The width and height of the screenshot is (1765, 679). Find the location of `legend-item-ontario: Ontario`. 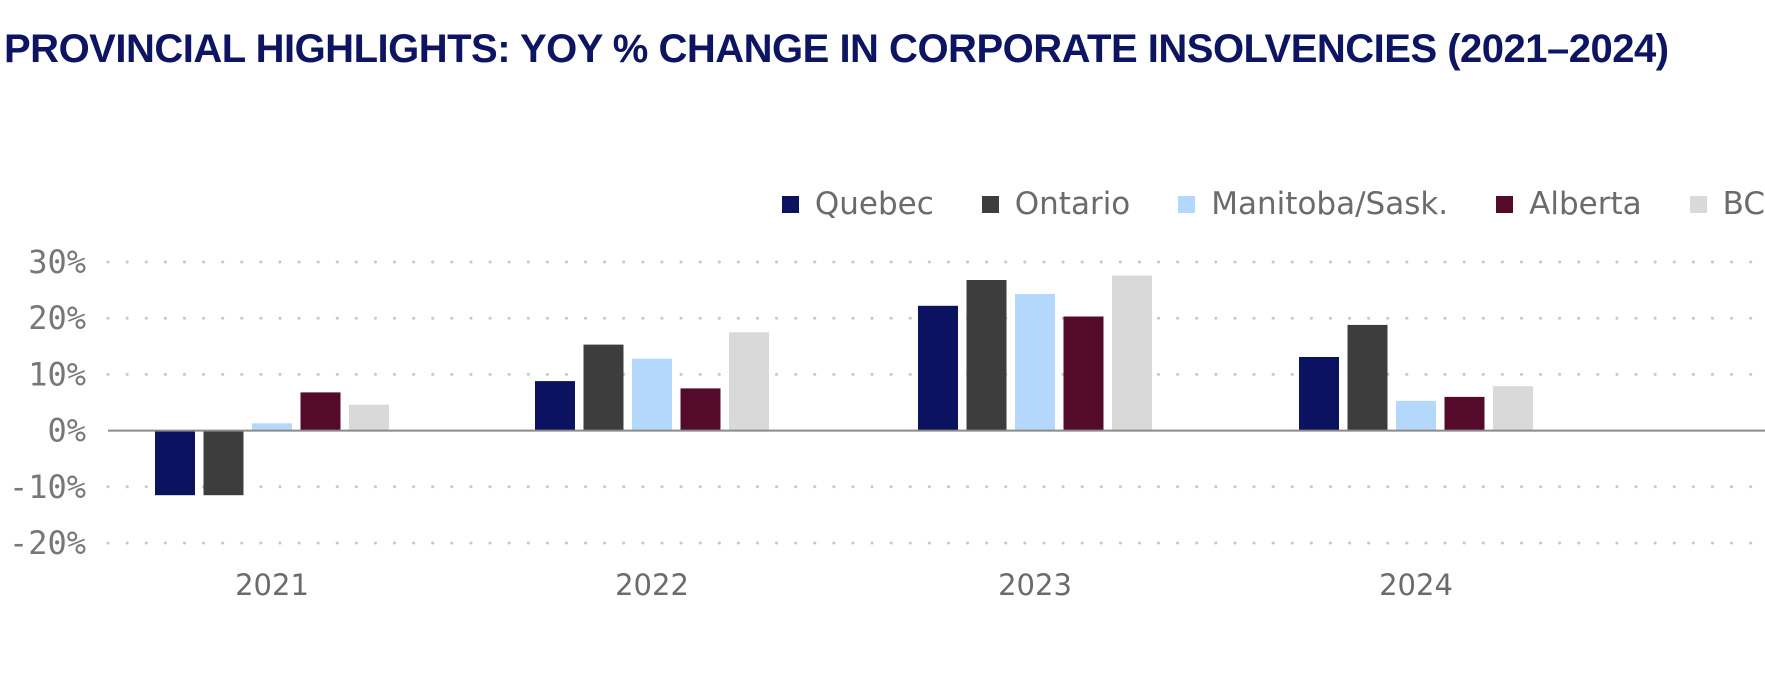

legend-item-ontario: Ontario is located at coordinates (1056, 204).